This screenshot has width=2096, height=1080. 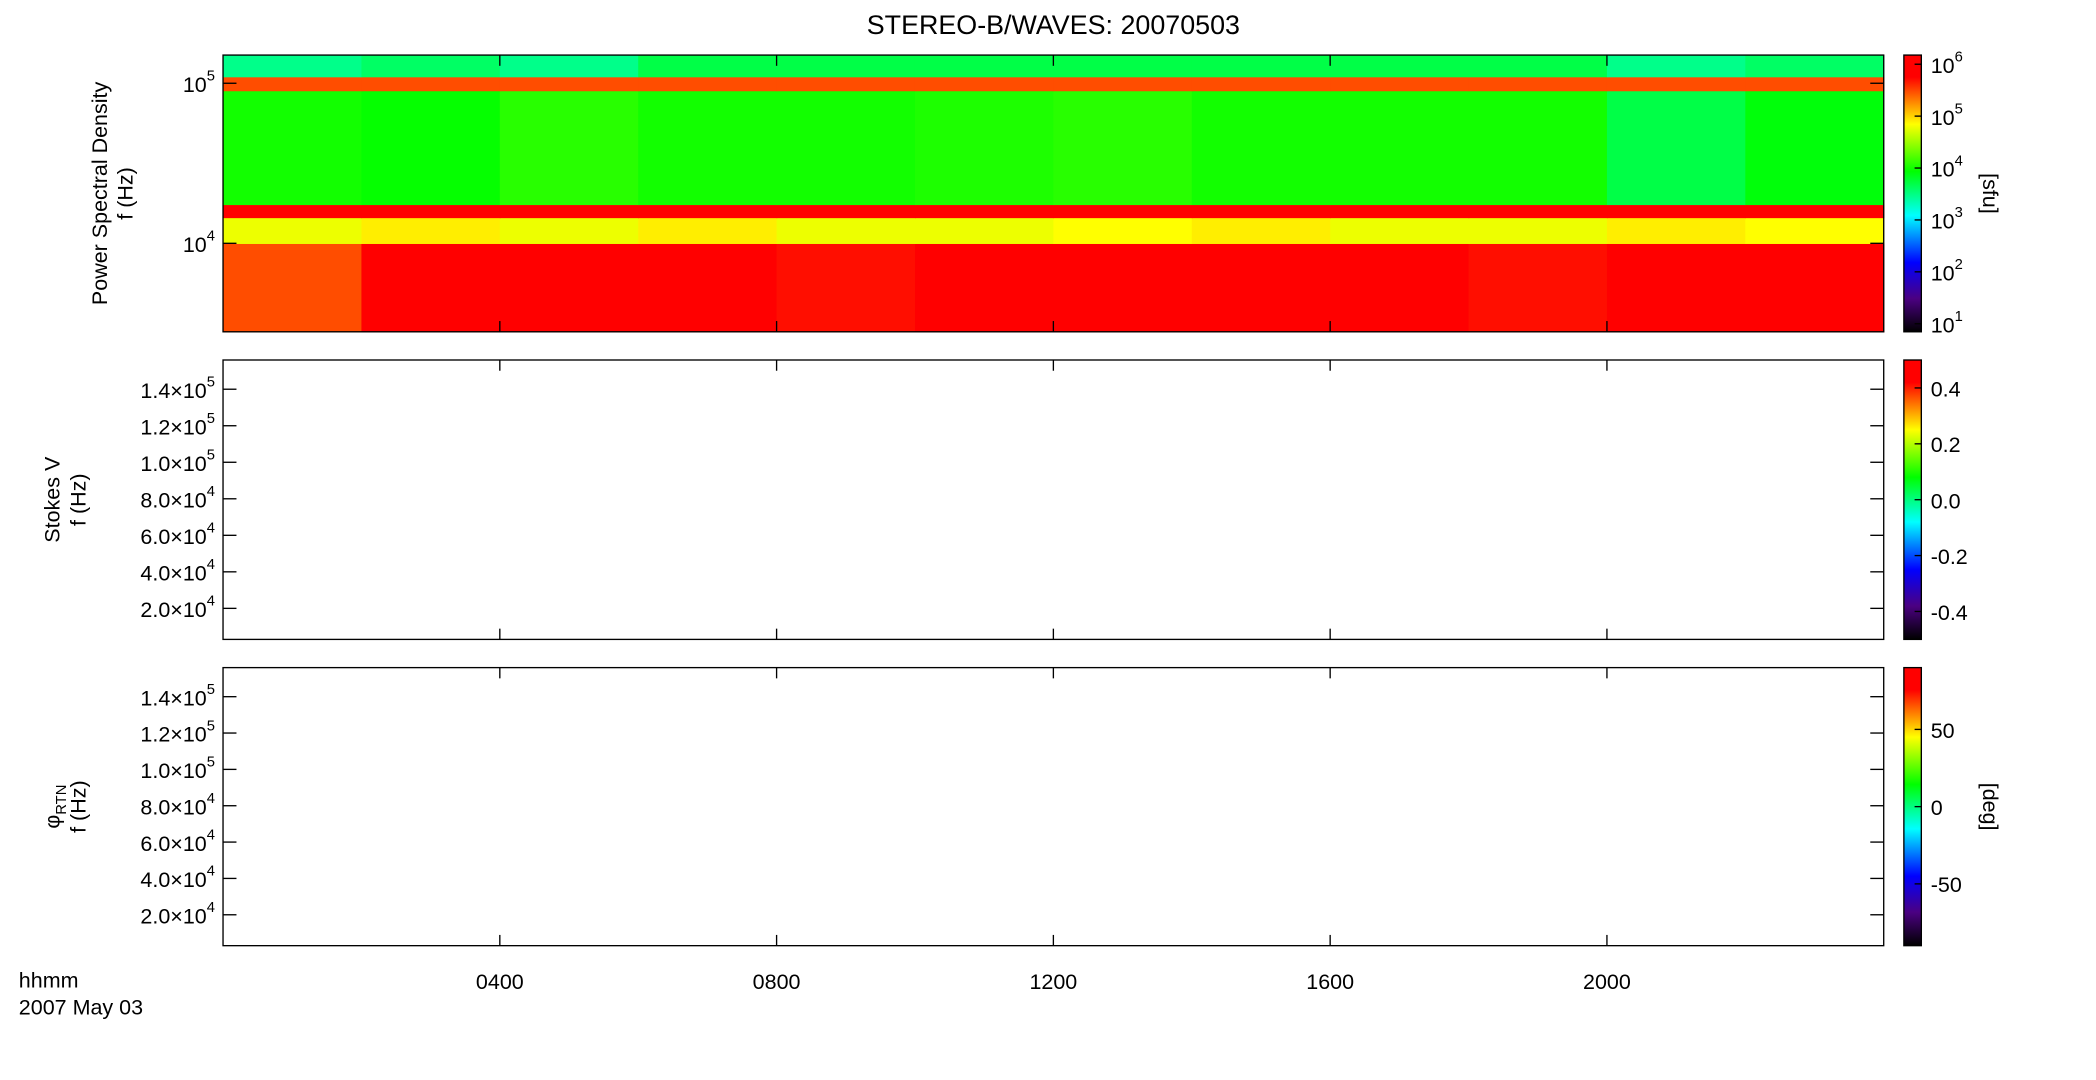 I want to click on tick-label-exponent: 1, so click(x=1959, y=317).